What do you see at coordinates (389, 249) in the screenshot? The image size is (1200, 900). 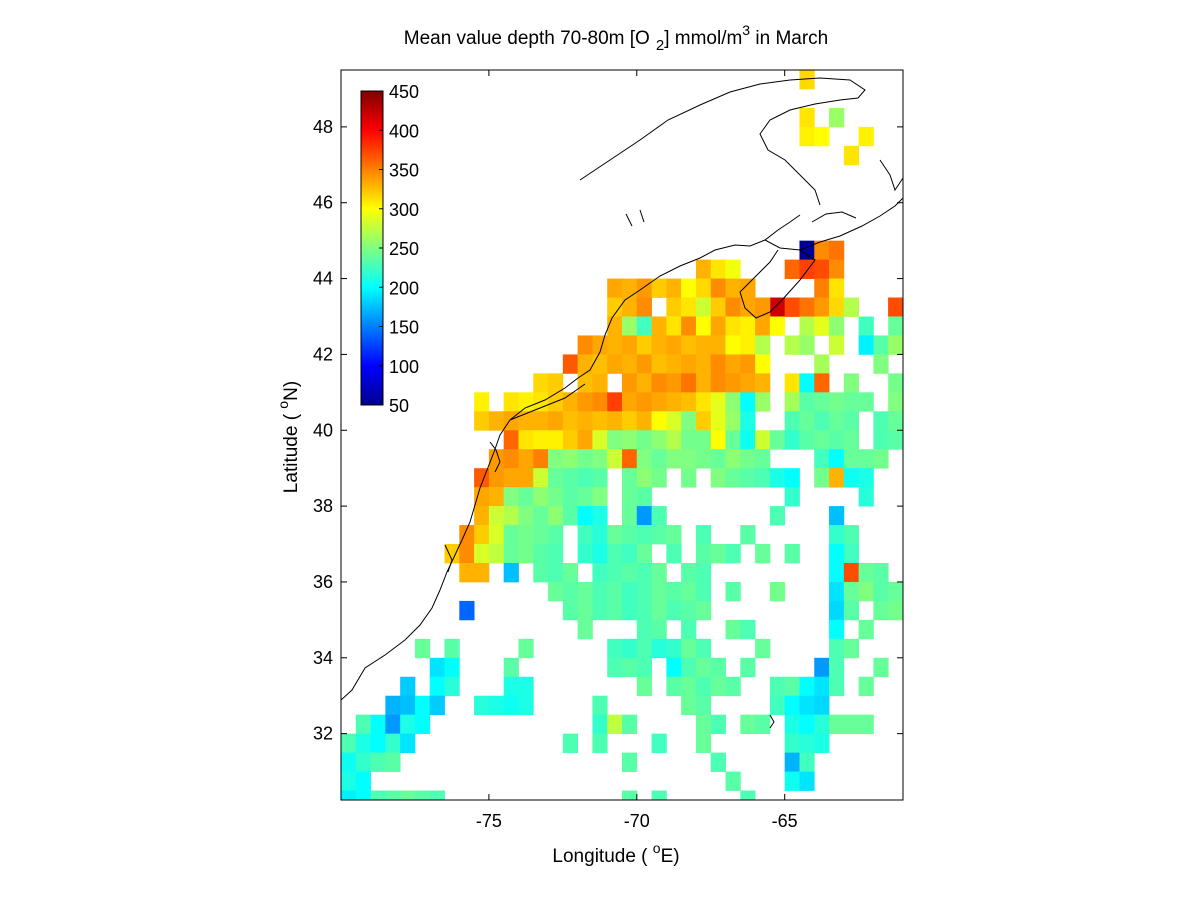 I see `colorbar: 50 100 150 200 250 300 350 400 450` at bounding box center [389, 249].